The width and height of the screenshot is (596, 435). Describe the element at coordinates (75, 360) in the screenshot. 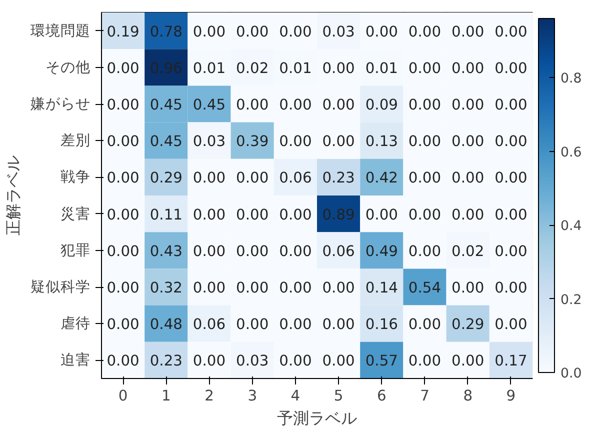

I see `y-tick-label: 迫害` at that location.